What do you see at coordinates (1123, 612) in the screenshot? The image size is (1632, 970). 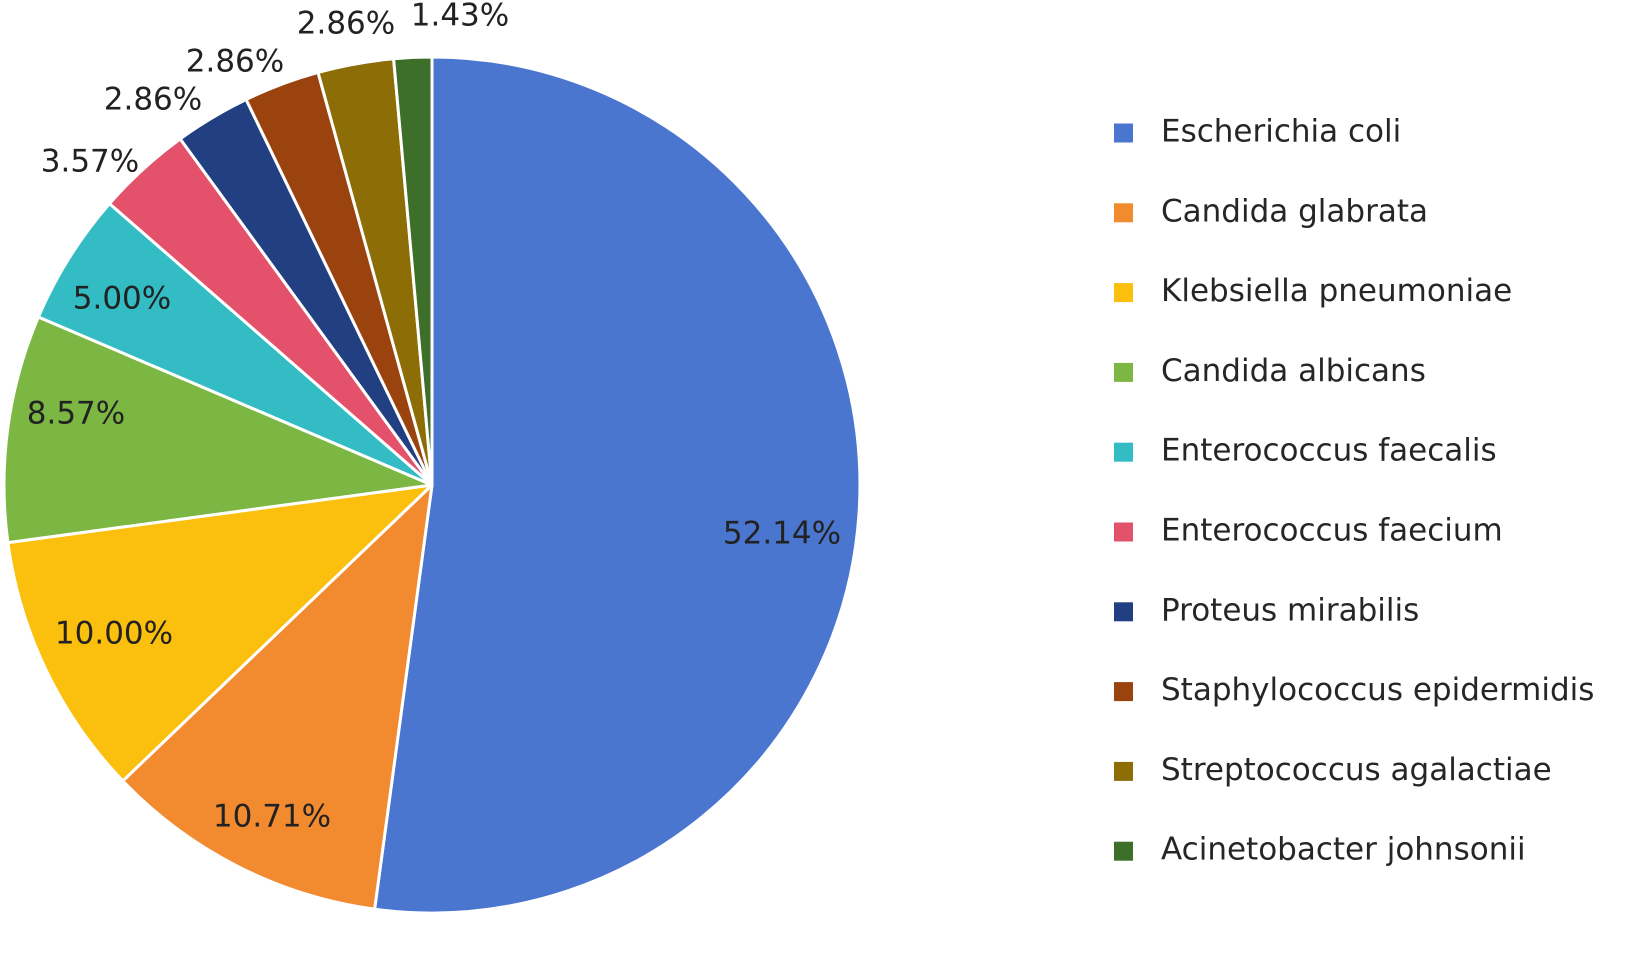 I see `legend-swatch-proteus-mirabilis` at bounding box center [1123, 612].